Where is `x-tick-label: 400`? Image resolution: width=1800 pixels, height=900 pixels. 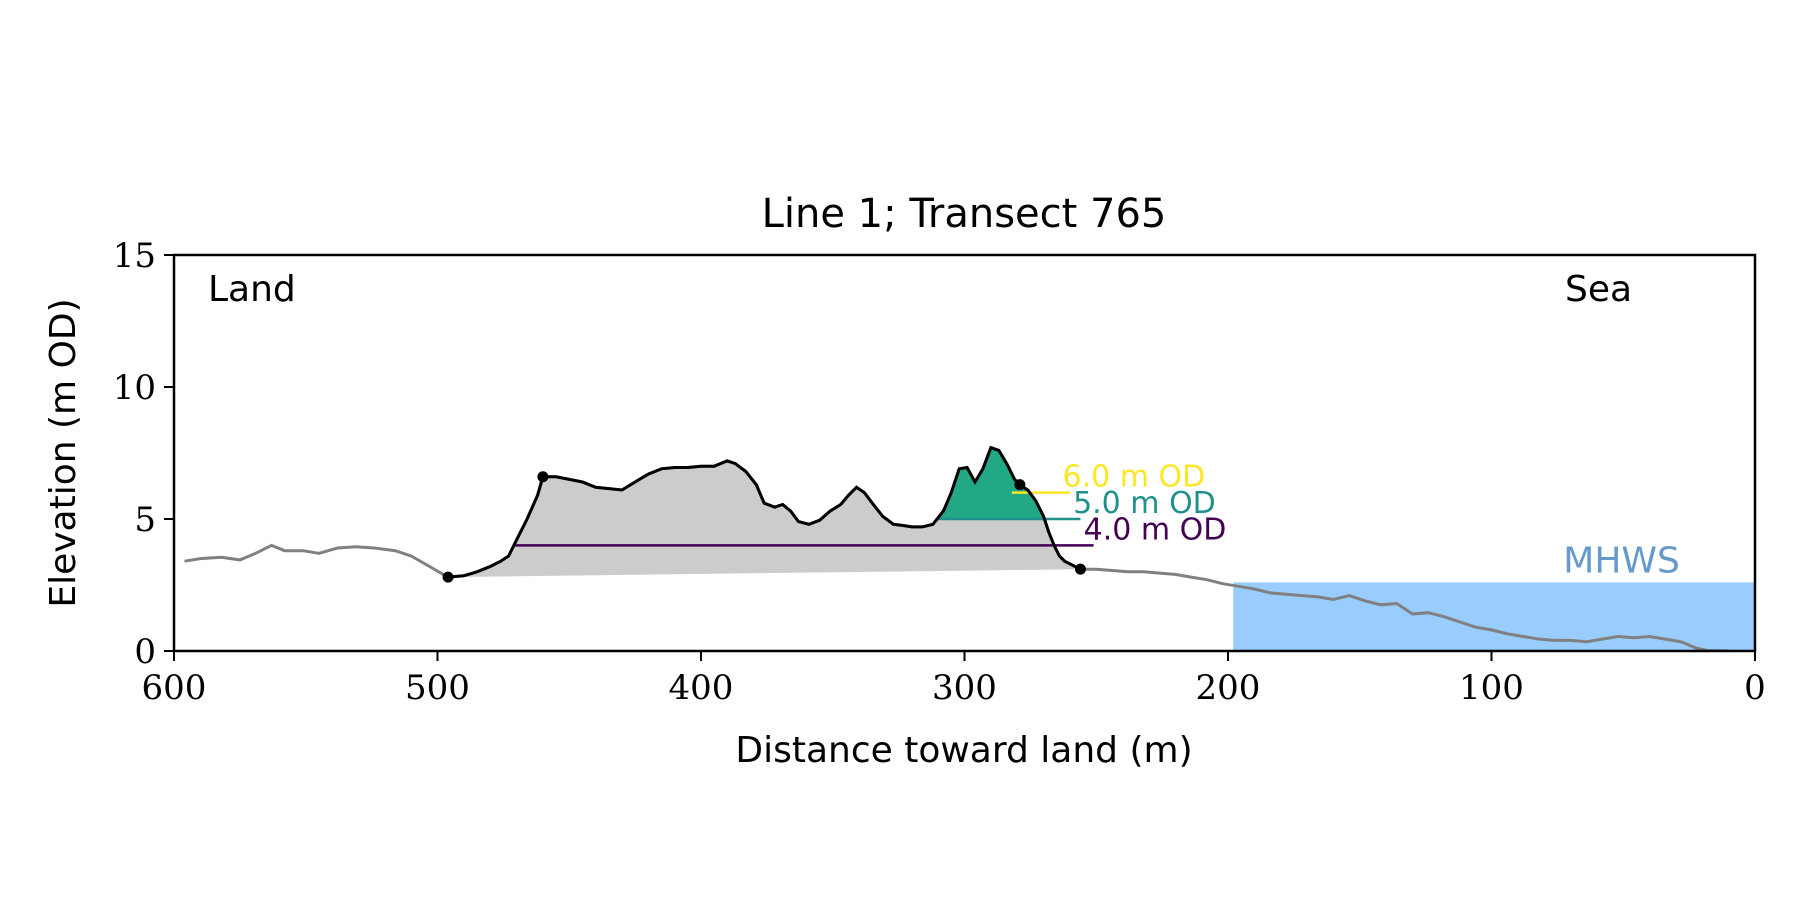 x-tick-label: 400 is located at coordinates (701, 688).